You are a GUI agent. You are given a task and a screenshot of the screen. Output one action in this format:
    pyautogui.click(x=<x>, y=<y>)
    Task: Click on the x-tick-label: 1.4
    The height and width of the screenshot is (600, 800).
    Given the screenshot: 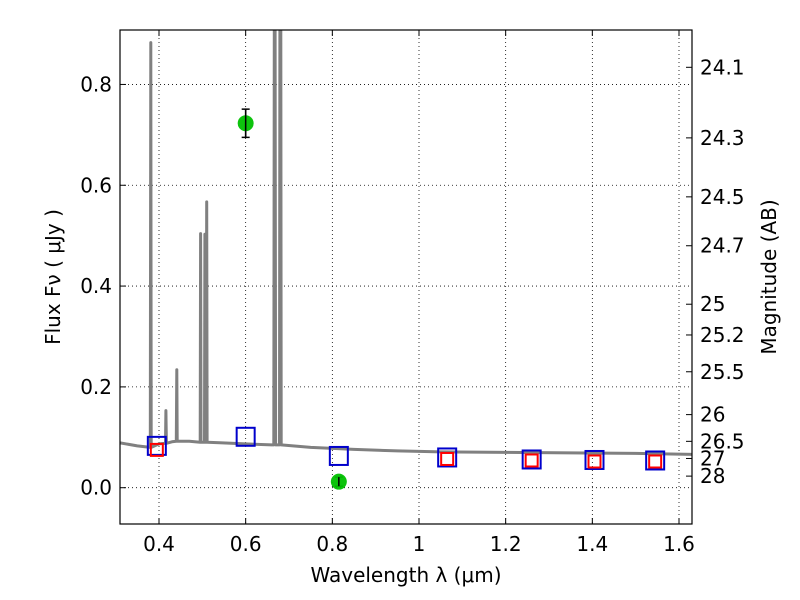 What is the action you would take?
    pyautogui.click(x=592, y=544)
    